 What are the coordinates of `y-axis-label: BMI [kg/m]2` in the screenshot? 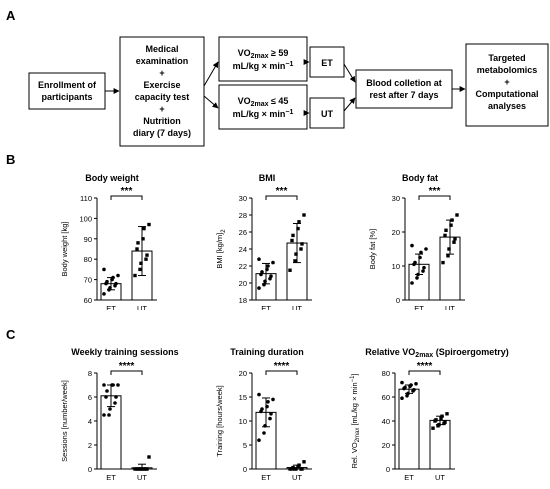 It's located at (221, 249).